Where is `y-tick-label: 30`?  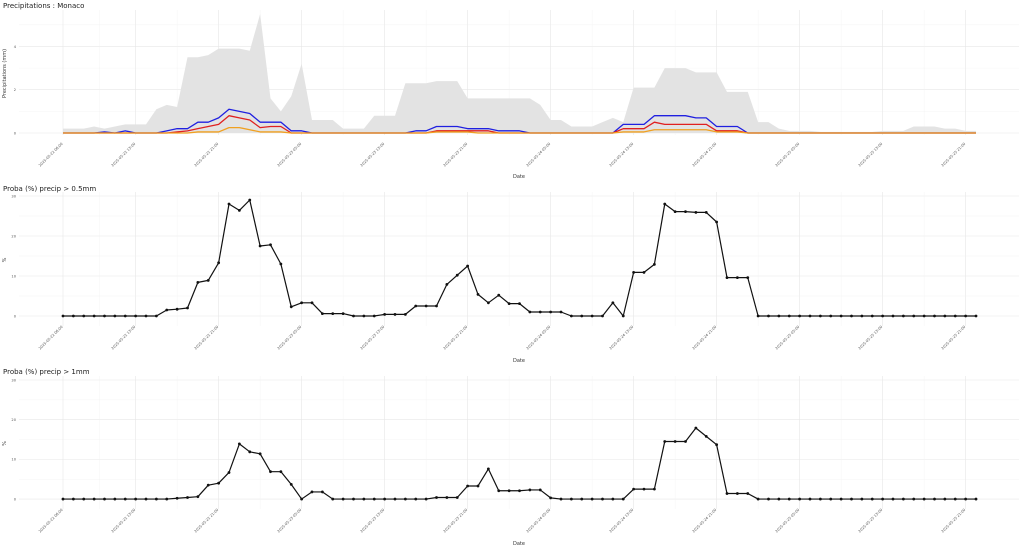 y-tick-label: 30 is located at coordinates (13, 196).